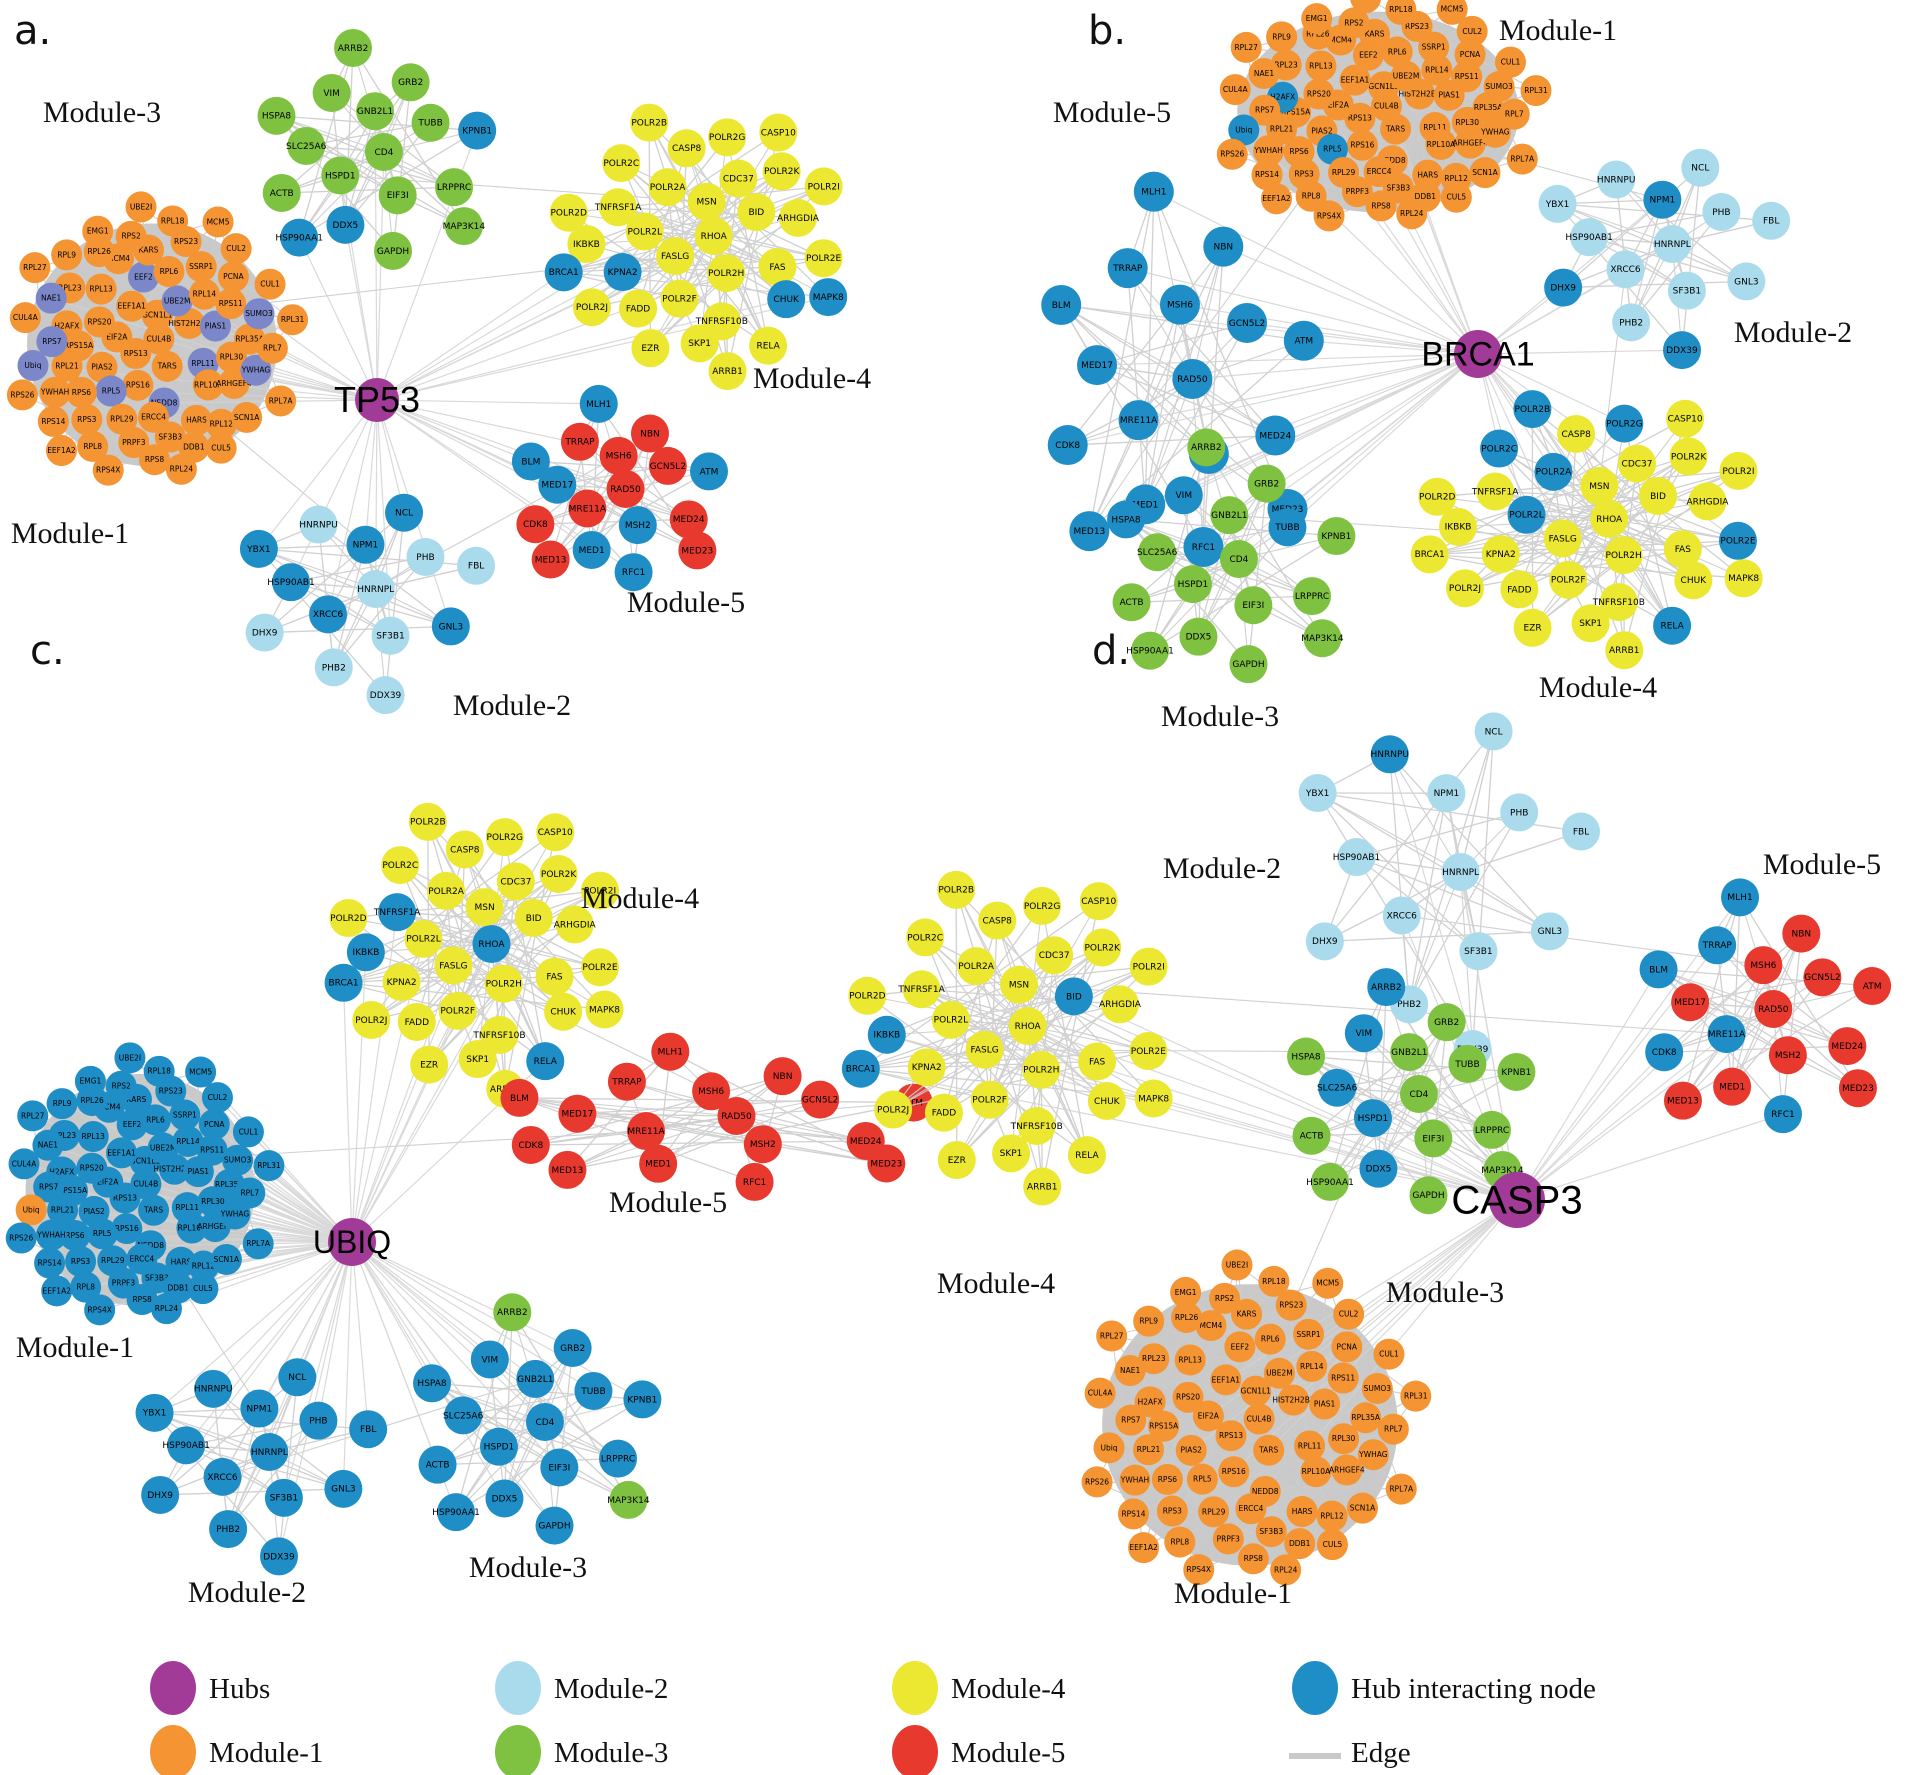  Describe the element at coordinates (989, 1101) in the screenshot. I see `node-label: POLR2F` at that location.